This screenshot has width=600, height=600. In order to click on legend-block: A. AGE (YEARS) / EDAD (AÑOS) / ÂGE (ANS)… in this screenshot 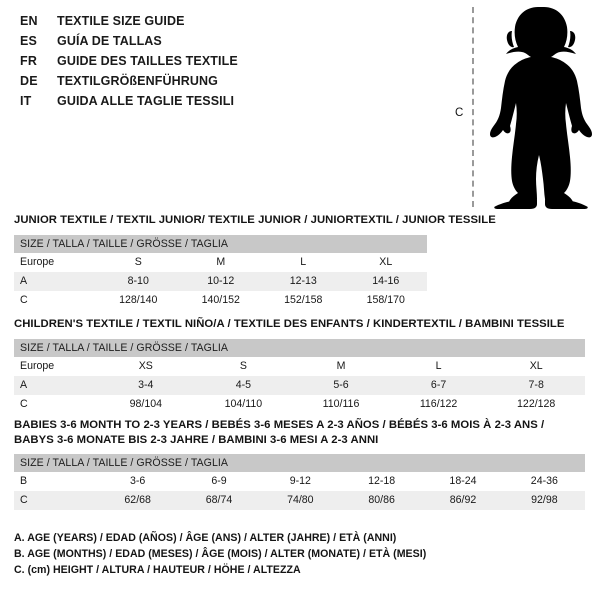, I will do `click(294, 554)`.